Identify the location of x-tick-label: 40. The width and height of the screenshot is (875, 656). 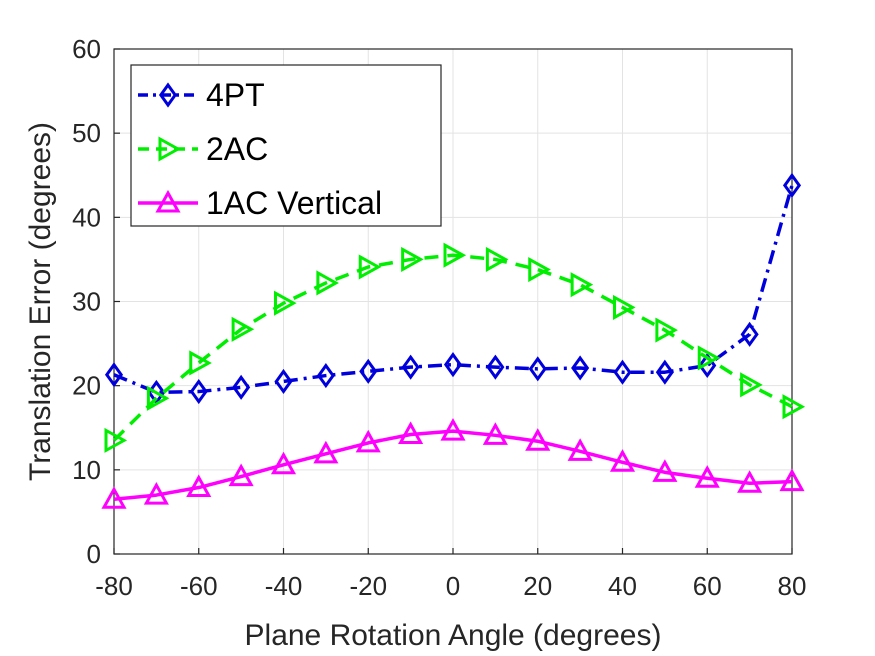
(622, 586).